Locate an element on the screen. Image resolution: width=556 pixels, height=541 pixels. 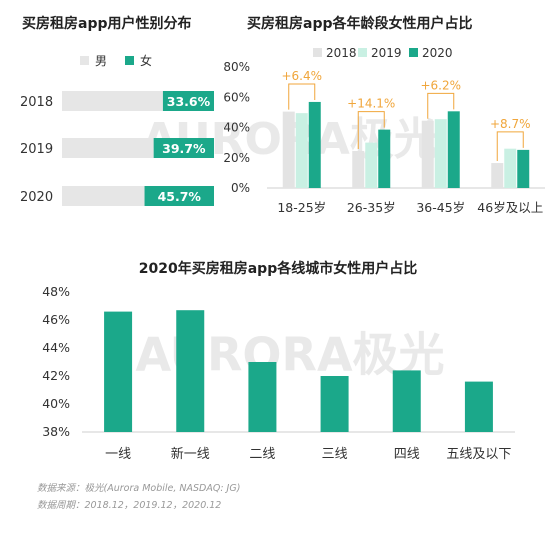
legend-swatch-female is located at coordinates (129, 60).